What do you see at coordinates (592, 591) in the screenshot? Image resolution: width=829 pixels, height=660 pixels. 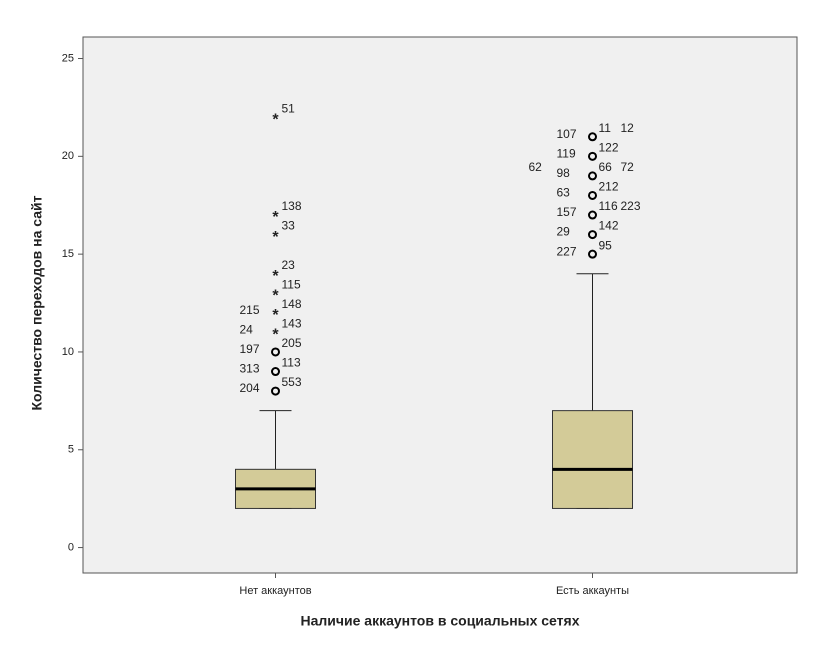 I see `x-tick-label: Есть аккаунты` at bounding box center [592, 591].